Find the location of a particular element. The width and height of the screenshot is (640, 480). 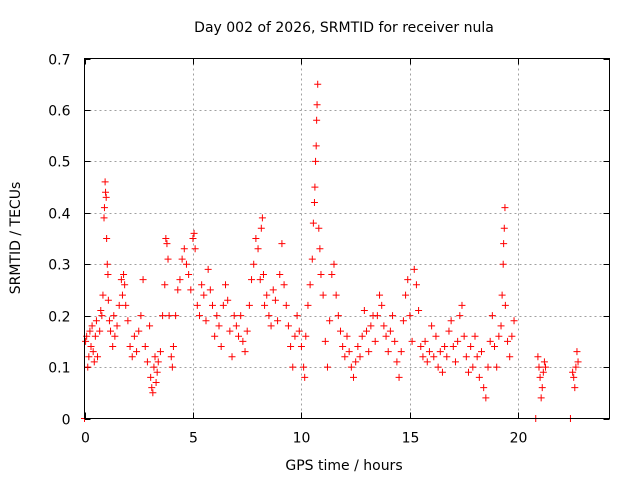

y-tick-label: 0.3 is located at coordinates (59, 266).